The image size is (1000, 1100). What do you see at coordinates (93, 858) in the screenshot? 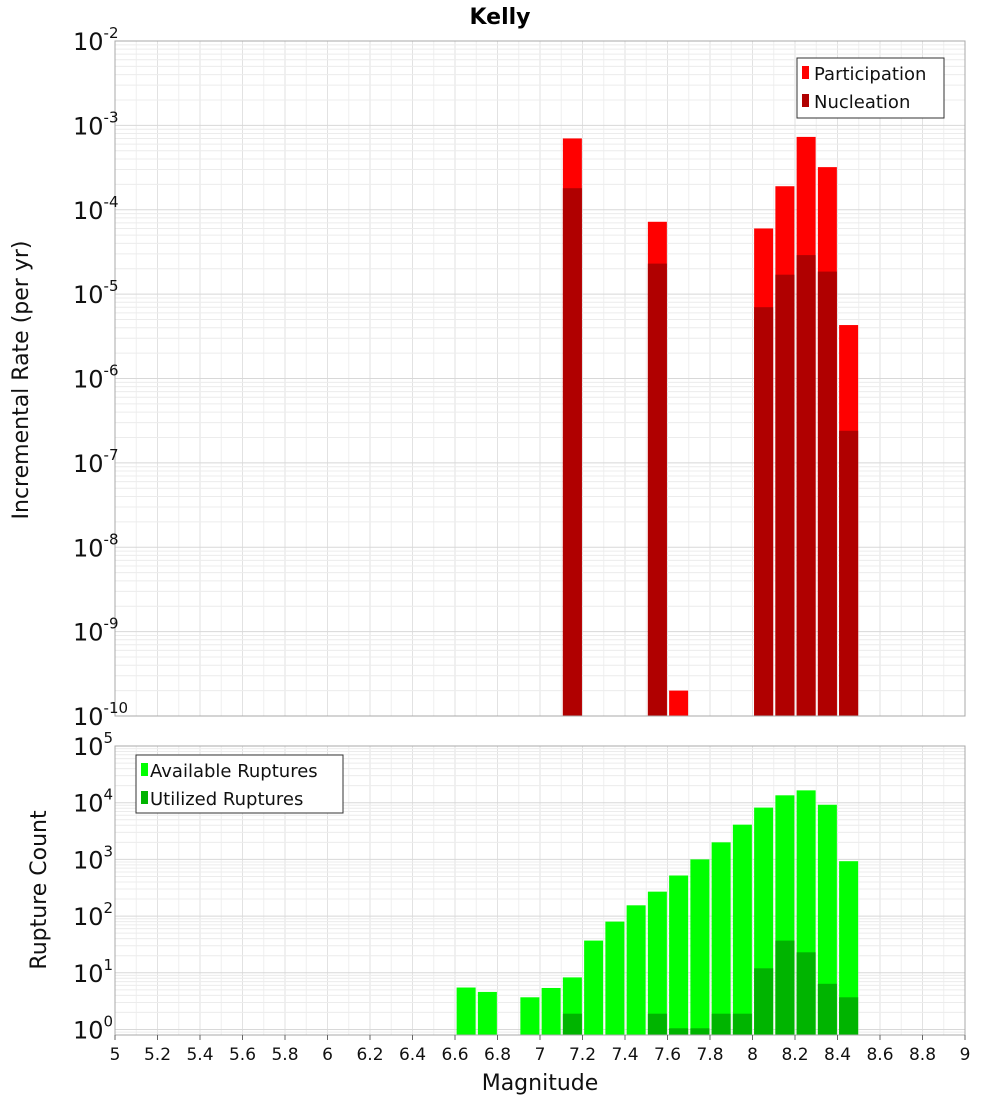
I see `y-tick-label: 10³` at bounding box center [93, 858].